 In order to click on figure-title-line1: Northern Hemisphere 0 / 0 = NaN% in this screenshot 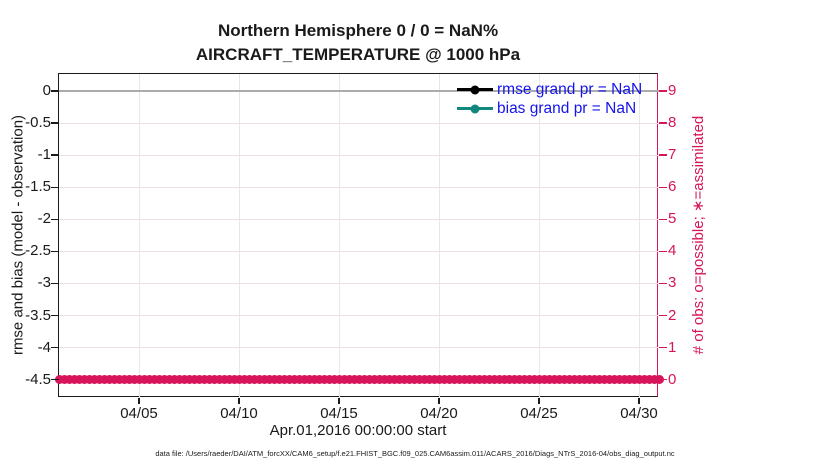, I will do `click(358, 30)`.